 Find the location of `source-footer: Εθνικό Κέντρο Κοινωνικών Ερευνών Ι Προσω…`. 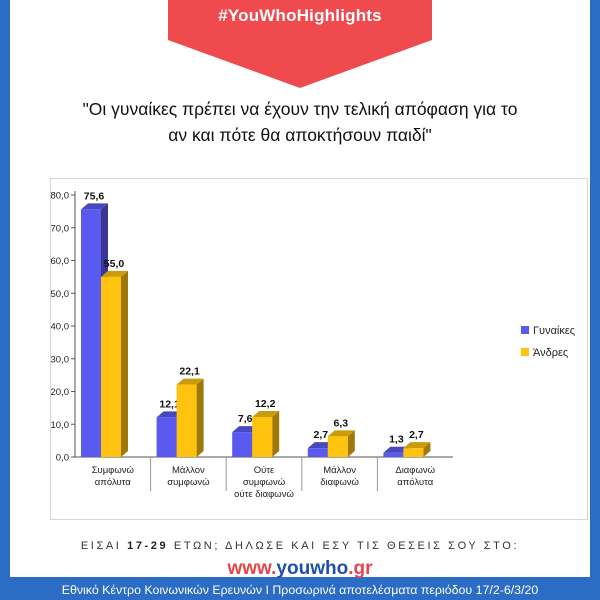

source-footer: Εθνικό Κέντρο Κοινωνικών Ερευνών Ι Προσω… is located at coordinates (300, 590).